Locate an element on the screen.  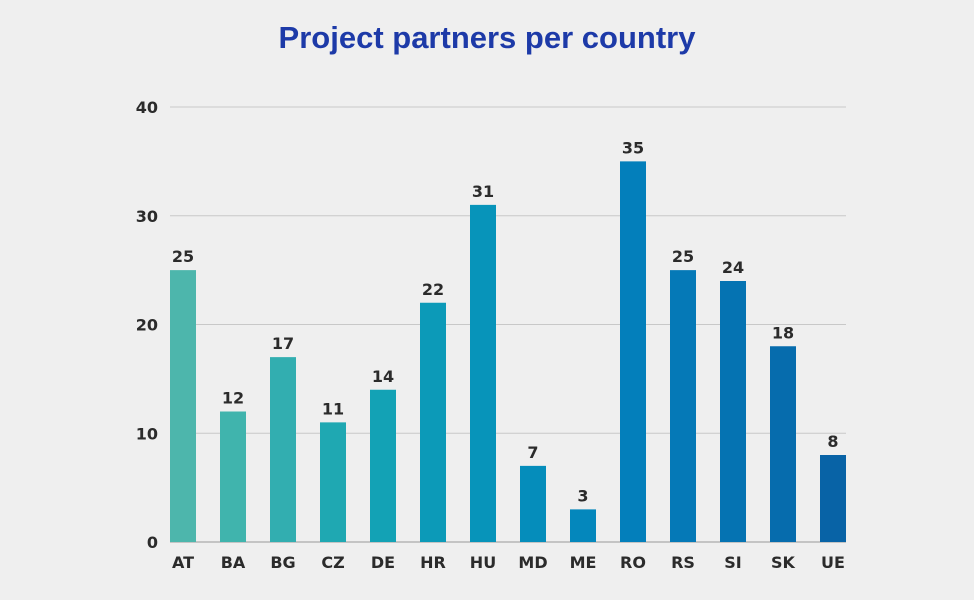
x-tick-label-MD: MD is located at coordinates (532, 562).